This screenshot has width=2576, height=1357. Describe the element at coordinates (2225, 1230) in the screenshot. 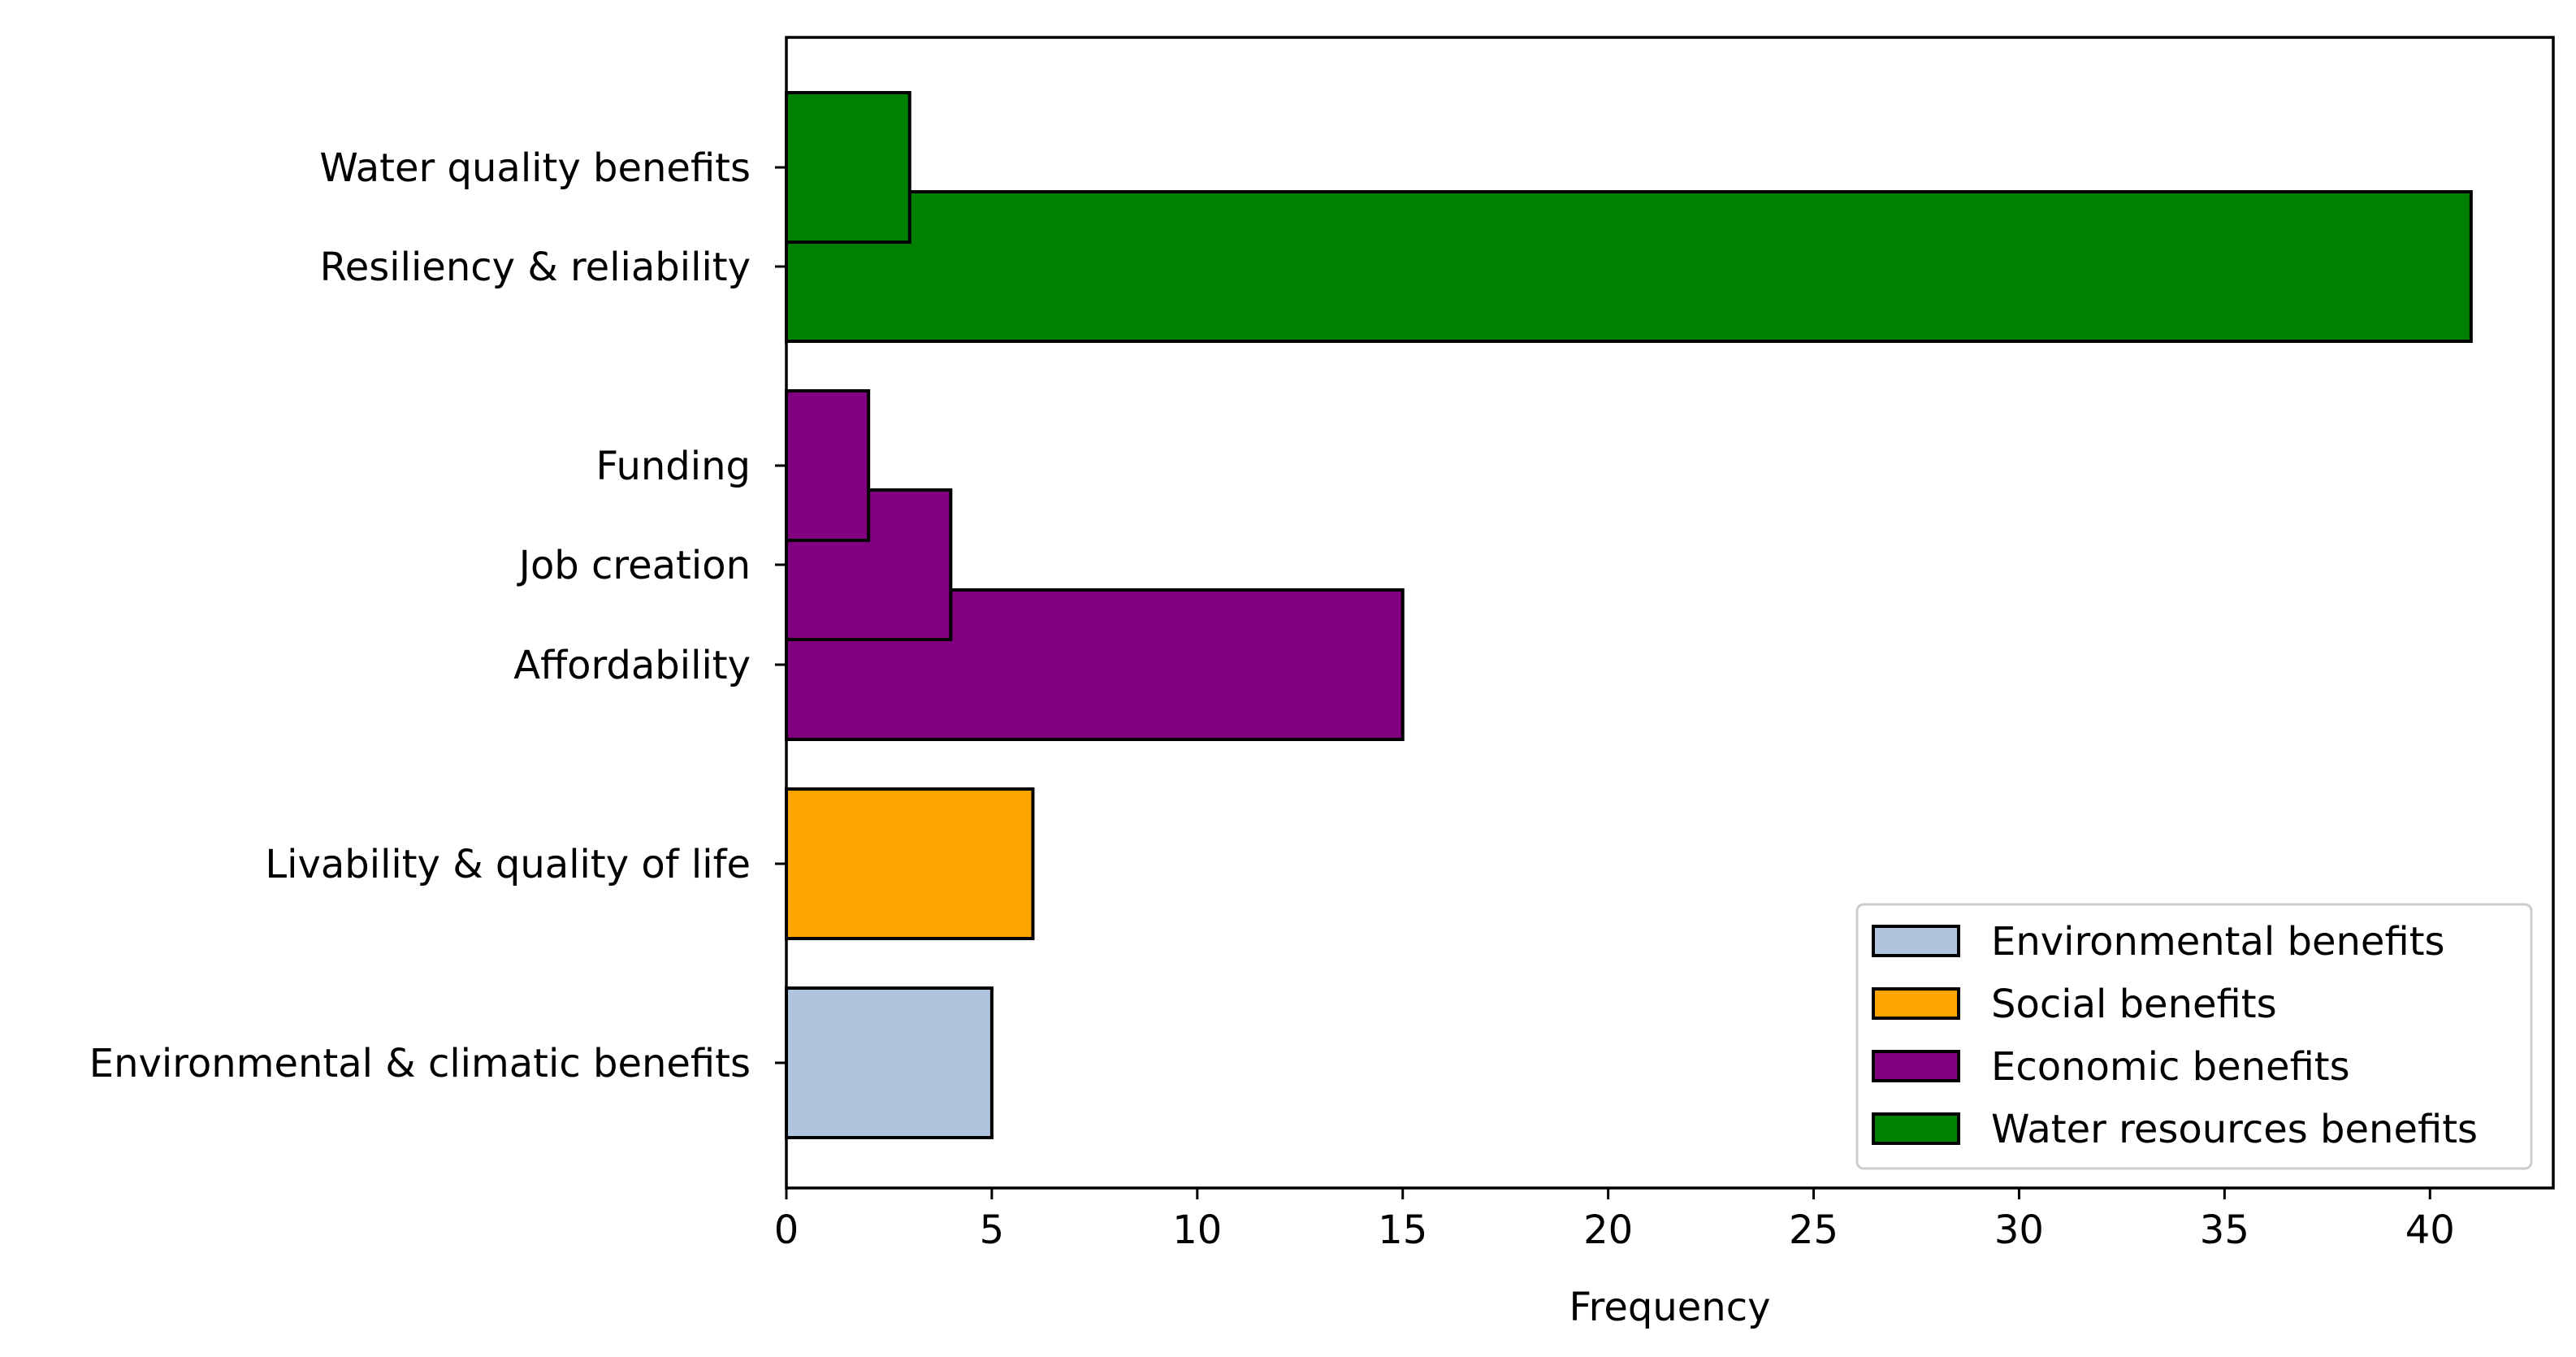

I see `x-tick-label: 35` at that location.